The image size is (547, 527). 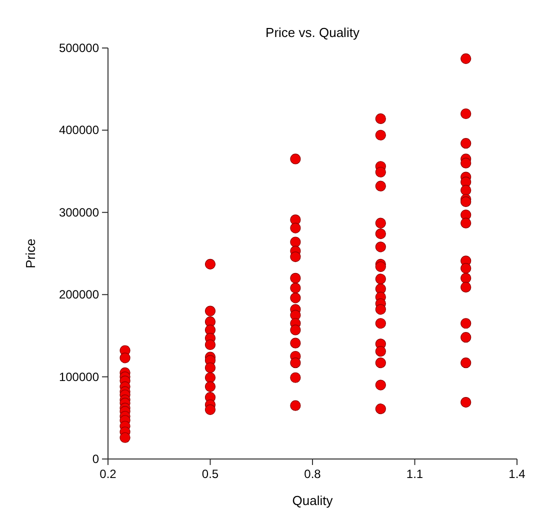 What do you see at coordinates (79, 377) in the screenshot?
I see `y-tick-label: 100000` at bounding box center [79, 377].